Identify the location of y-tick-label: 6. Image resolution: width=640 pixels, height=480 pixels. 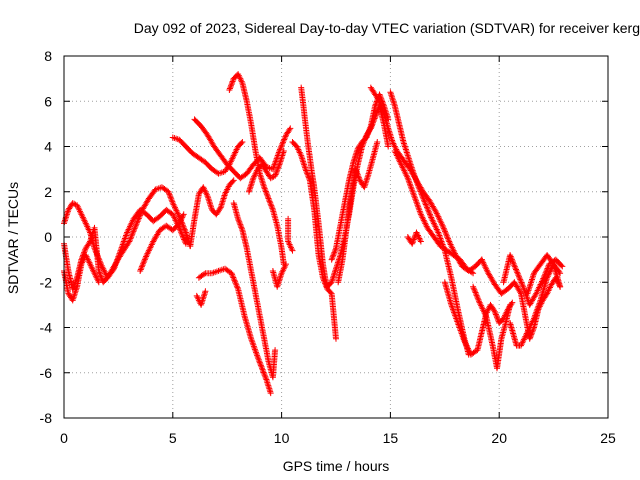
(48, 101).